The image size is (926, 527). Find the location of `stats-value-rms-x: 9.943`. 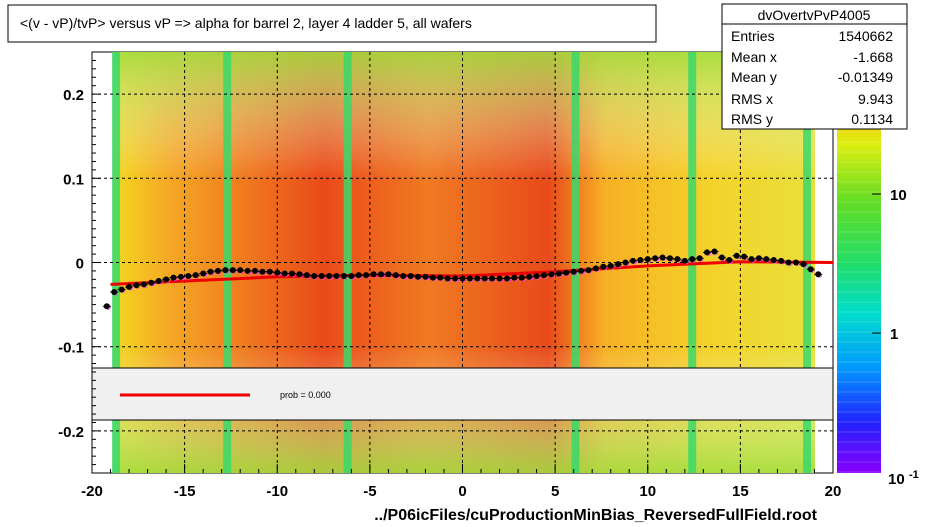

stats-value-rms-x: 9.943 is located at coordinates (875, 99).